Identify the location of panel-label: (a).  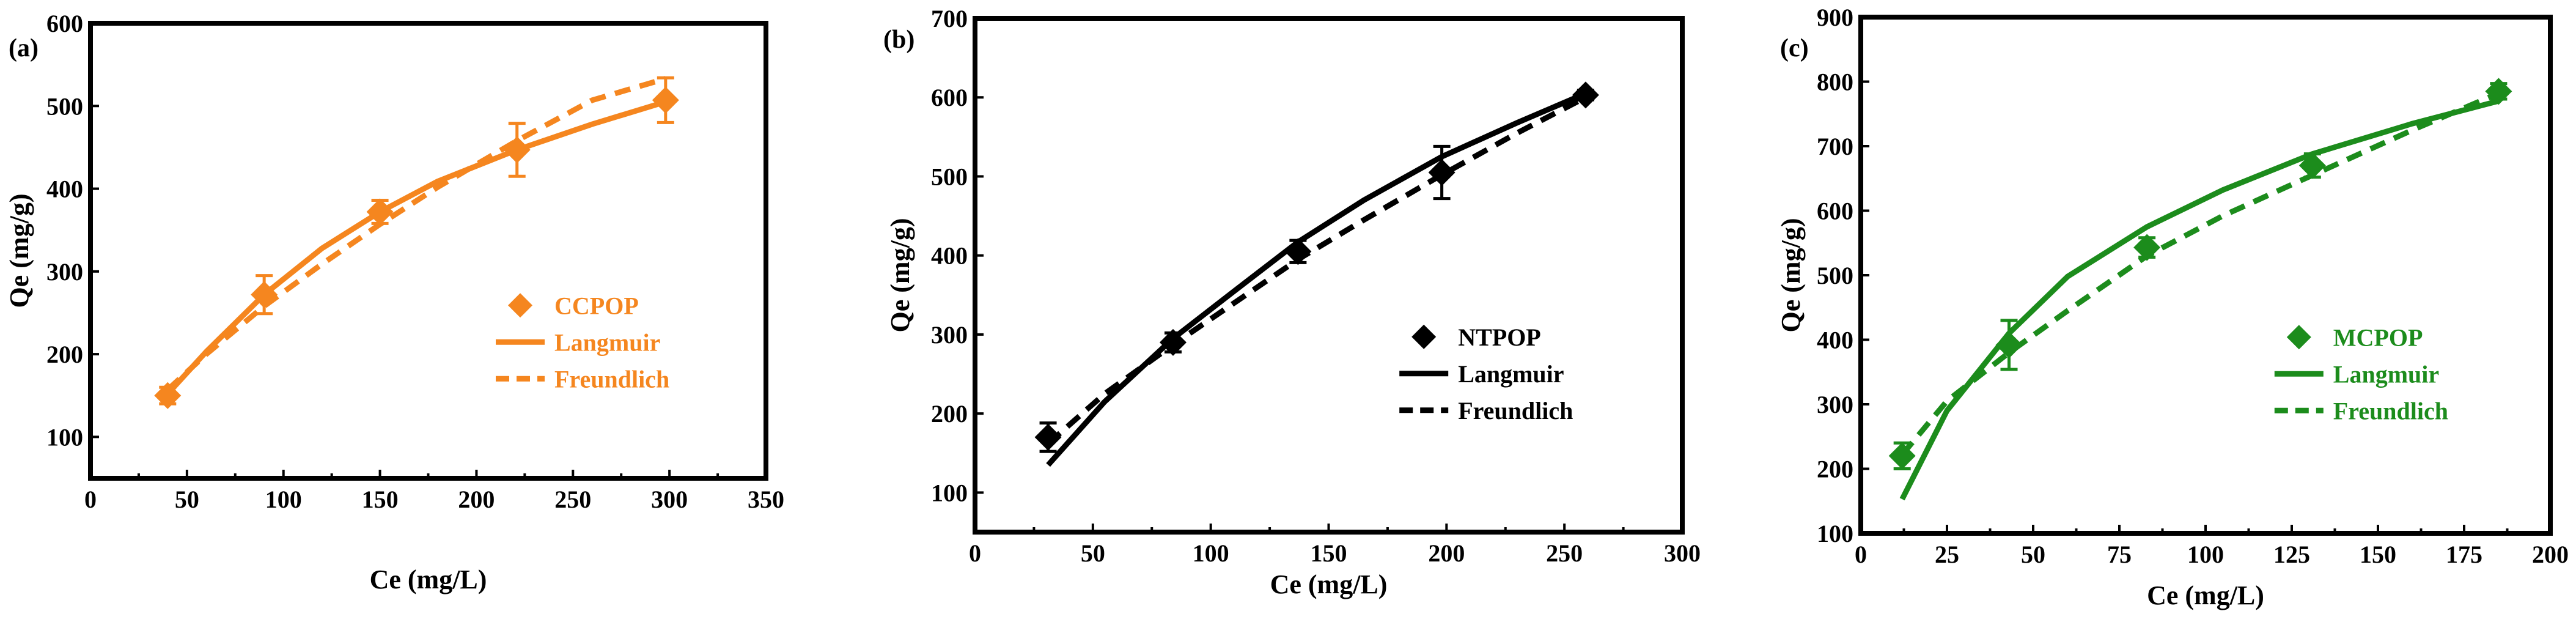
(24, 48).